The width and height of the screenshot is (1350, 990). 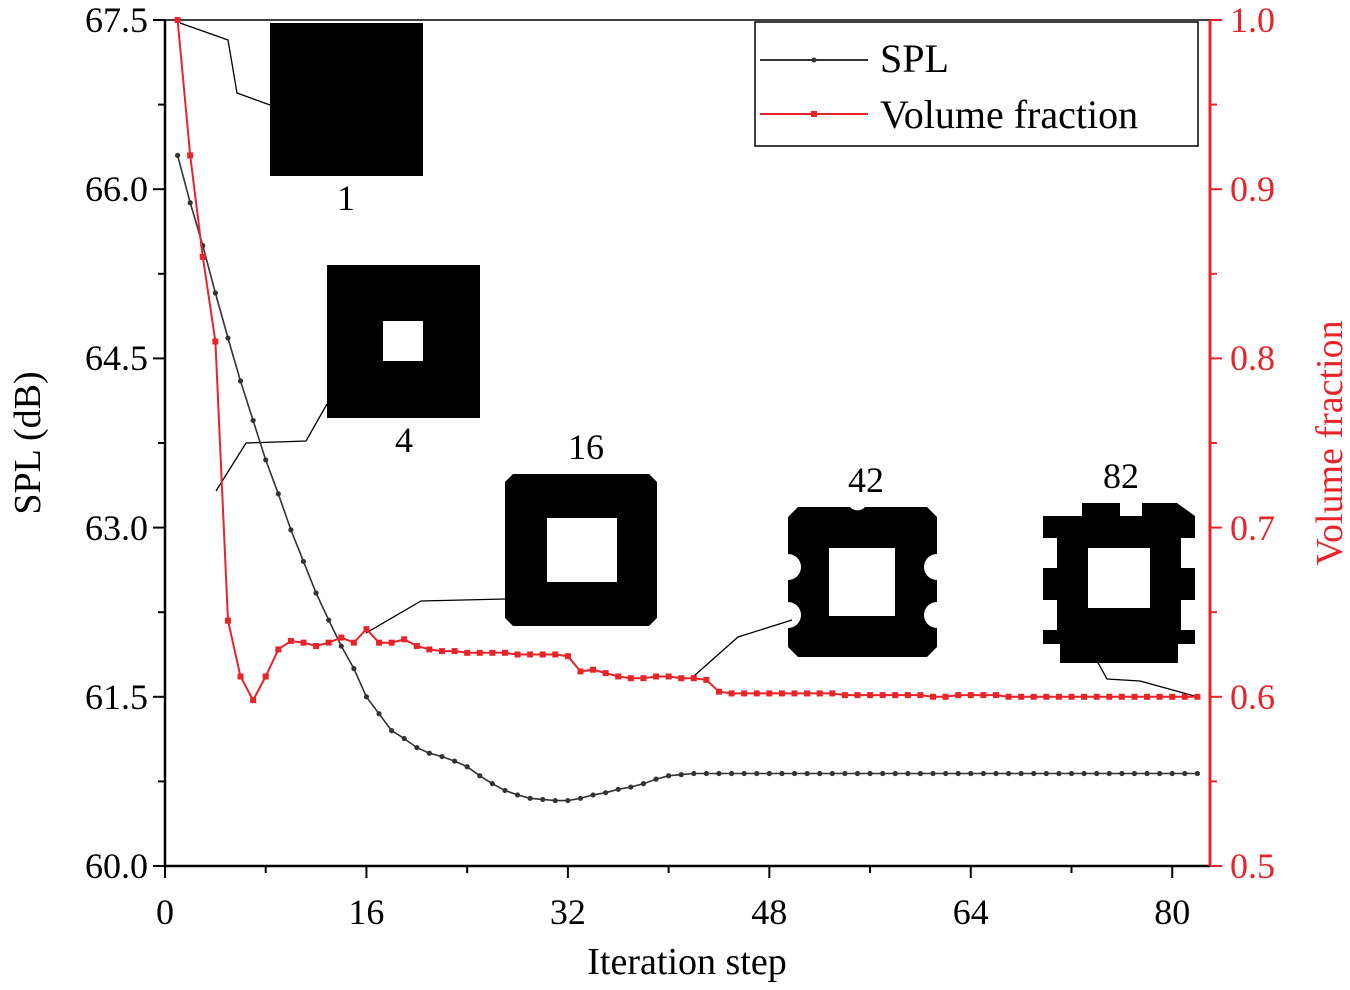 What do you see at coordinates (862, 558) in the screenshot?
I see `design-snapshot-42: 42` at bounding box center [862, 558].